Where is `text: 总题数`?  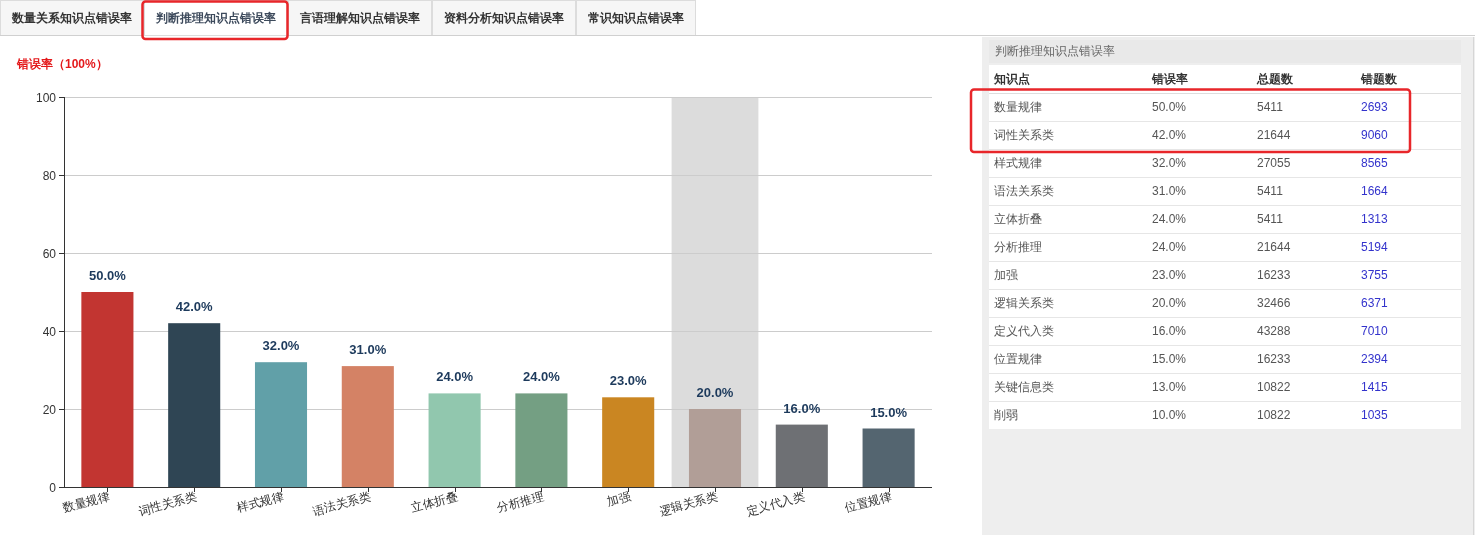 text: 总题数 is located at coordinates (1275, 79).